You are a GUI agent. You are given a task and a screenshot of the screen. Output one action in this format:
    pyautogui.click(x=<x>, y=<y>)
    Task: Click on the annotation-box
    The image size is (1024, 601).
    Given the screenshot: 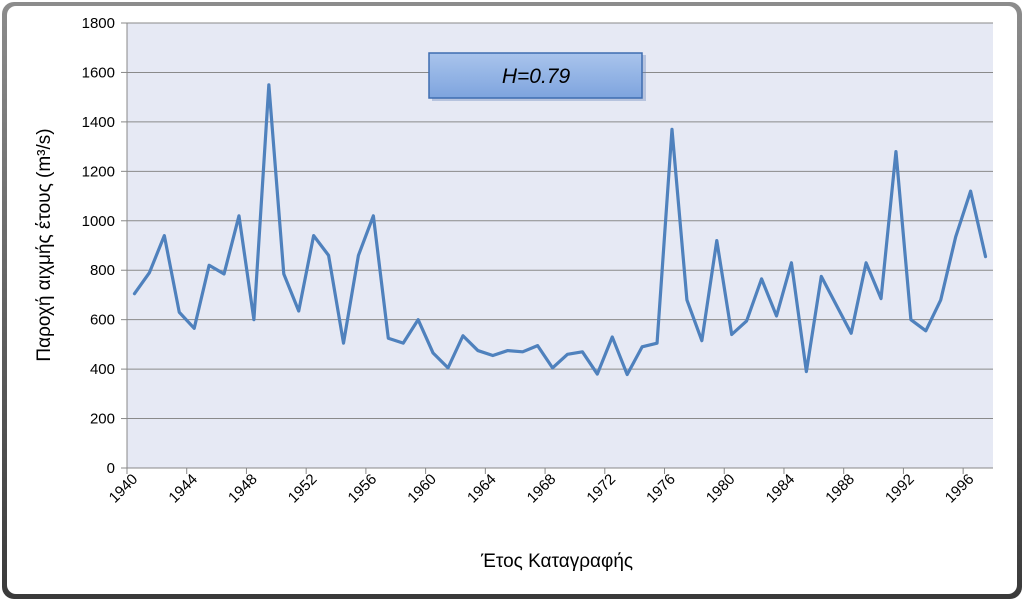 What is the action you would take?
    pyautogui.click(x=535, y=75)
    